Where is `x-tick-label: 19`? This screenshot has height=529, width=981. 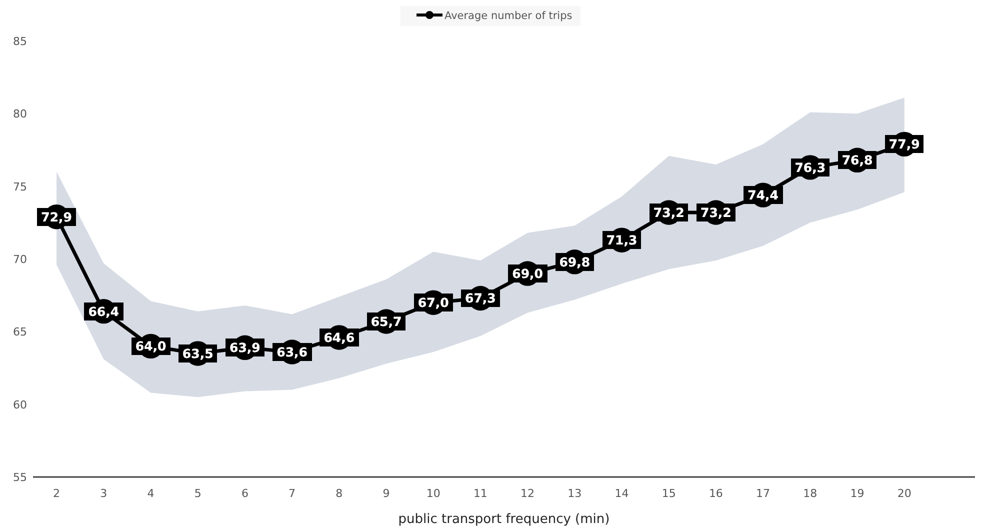
x-tick-label: 19 is located at coordinates (857, 493).